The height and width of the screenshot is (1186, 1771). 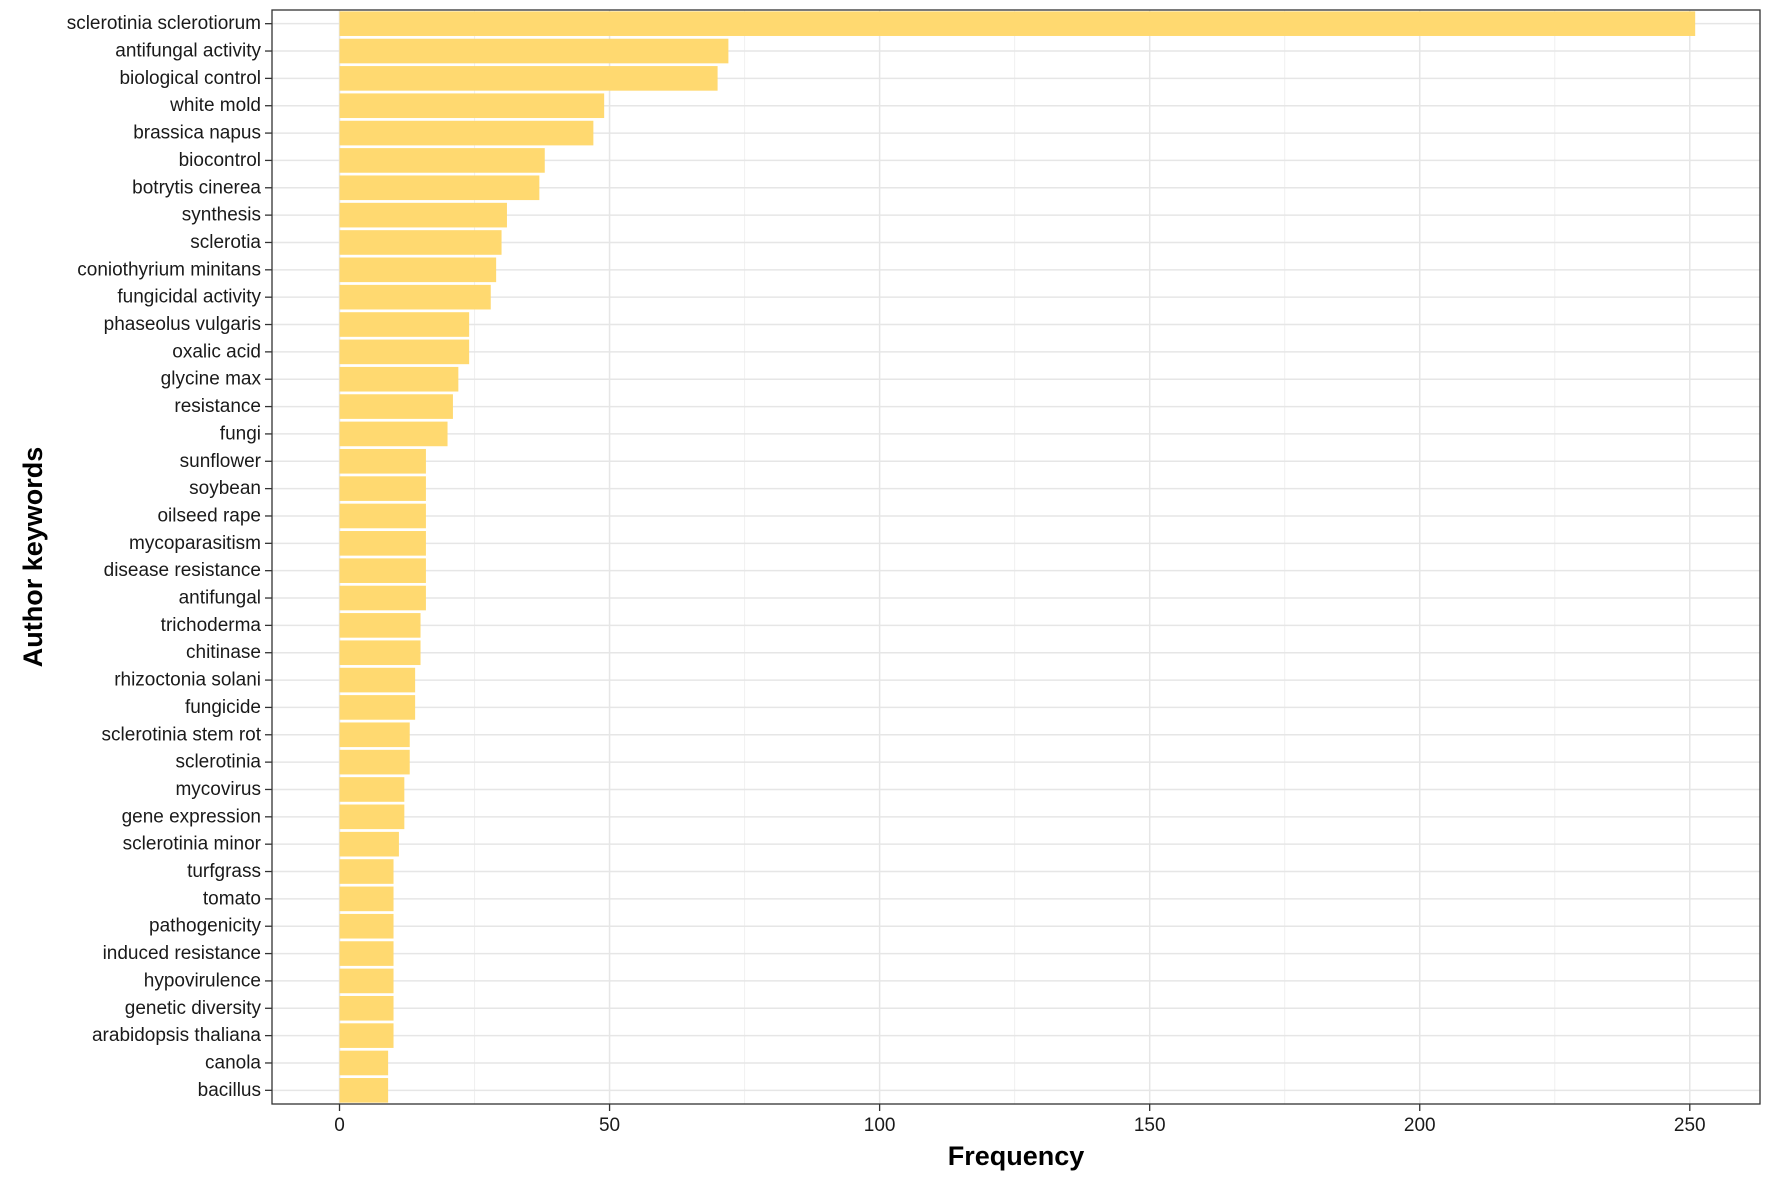 I want to click on x-axis-title: Frequency, so click(x=1016, y=1156).